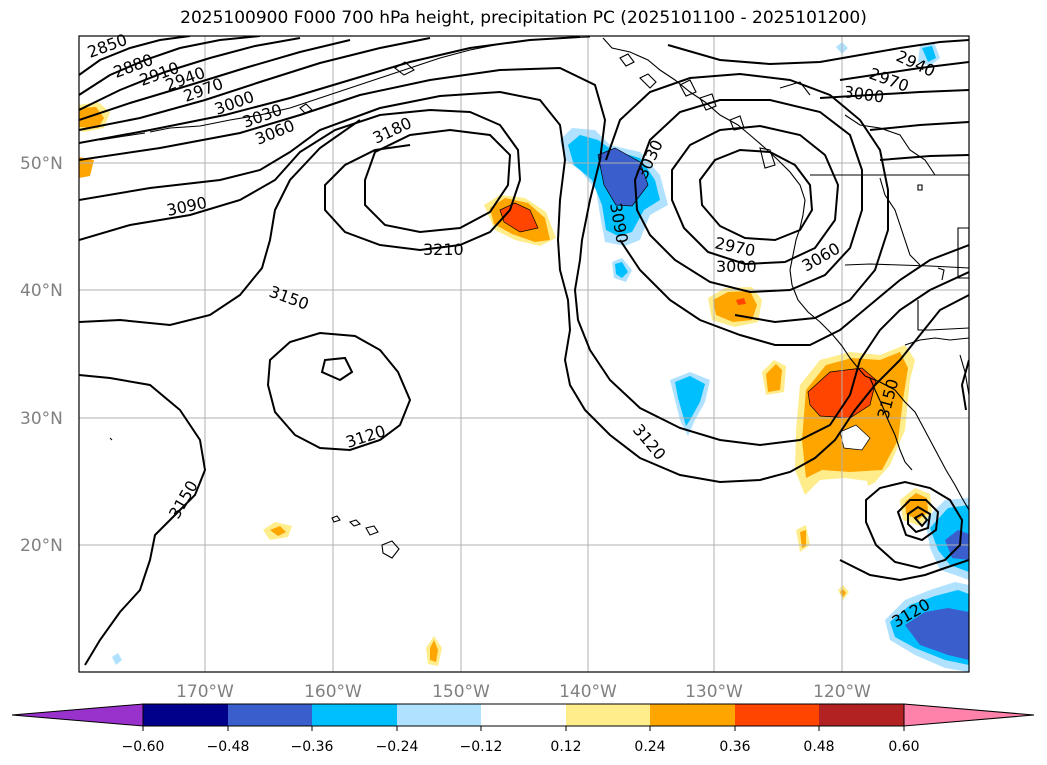 The image size is (1047, 765). I want to click on colorbar-tick-label: −0.24, so click(397, 747).